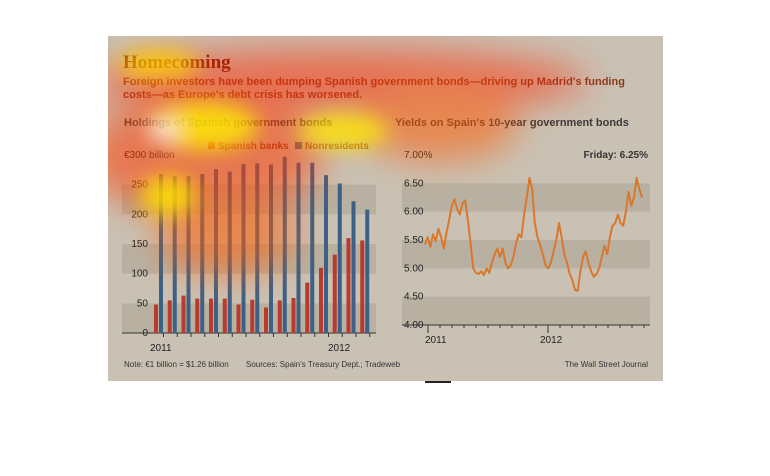  Describe the element at coordinates (414, 212) in the screenshot. I see `y-tick-label: 6.00` at that location.